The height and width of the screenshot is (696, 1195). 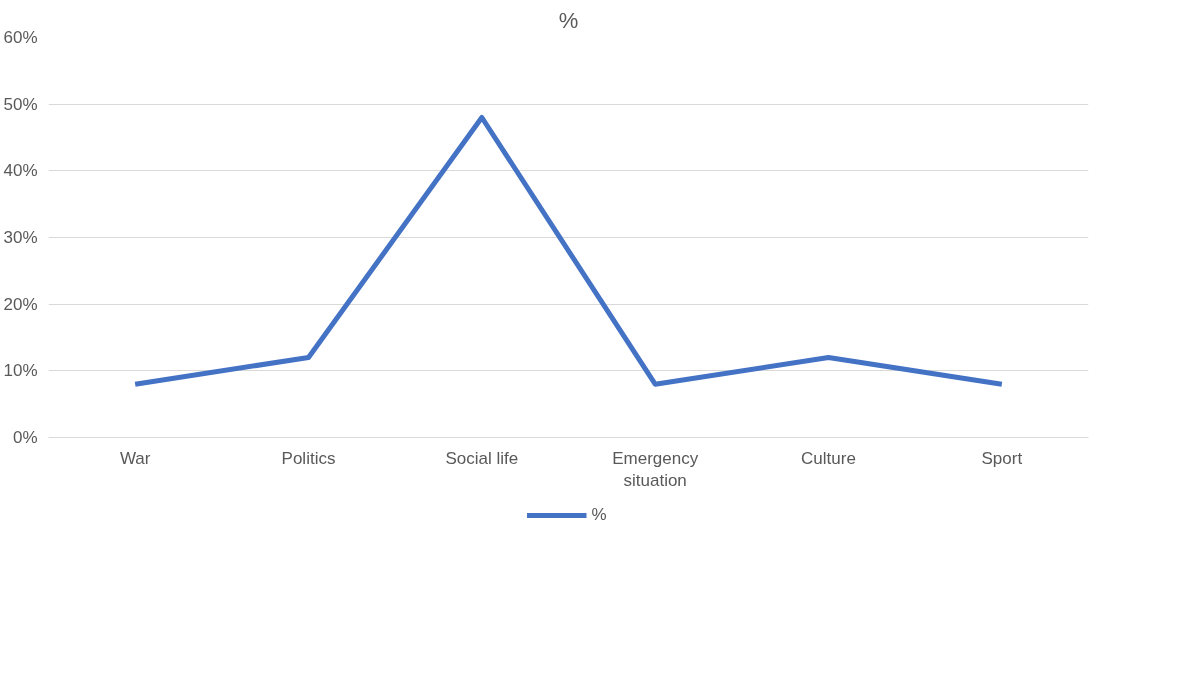 What do you see at coordinates (20, 304) in the screenshot?
I see `y-tick-label: 20%` at bounding box center [20, 304].